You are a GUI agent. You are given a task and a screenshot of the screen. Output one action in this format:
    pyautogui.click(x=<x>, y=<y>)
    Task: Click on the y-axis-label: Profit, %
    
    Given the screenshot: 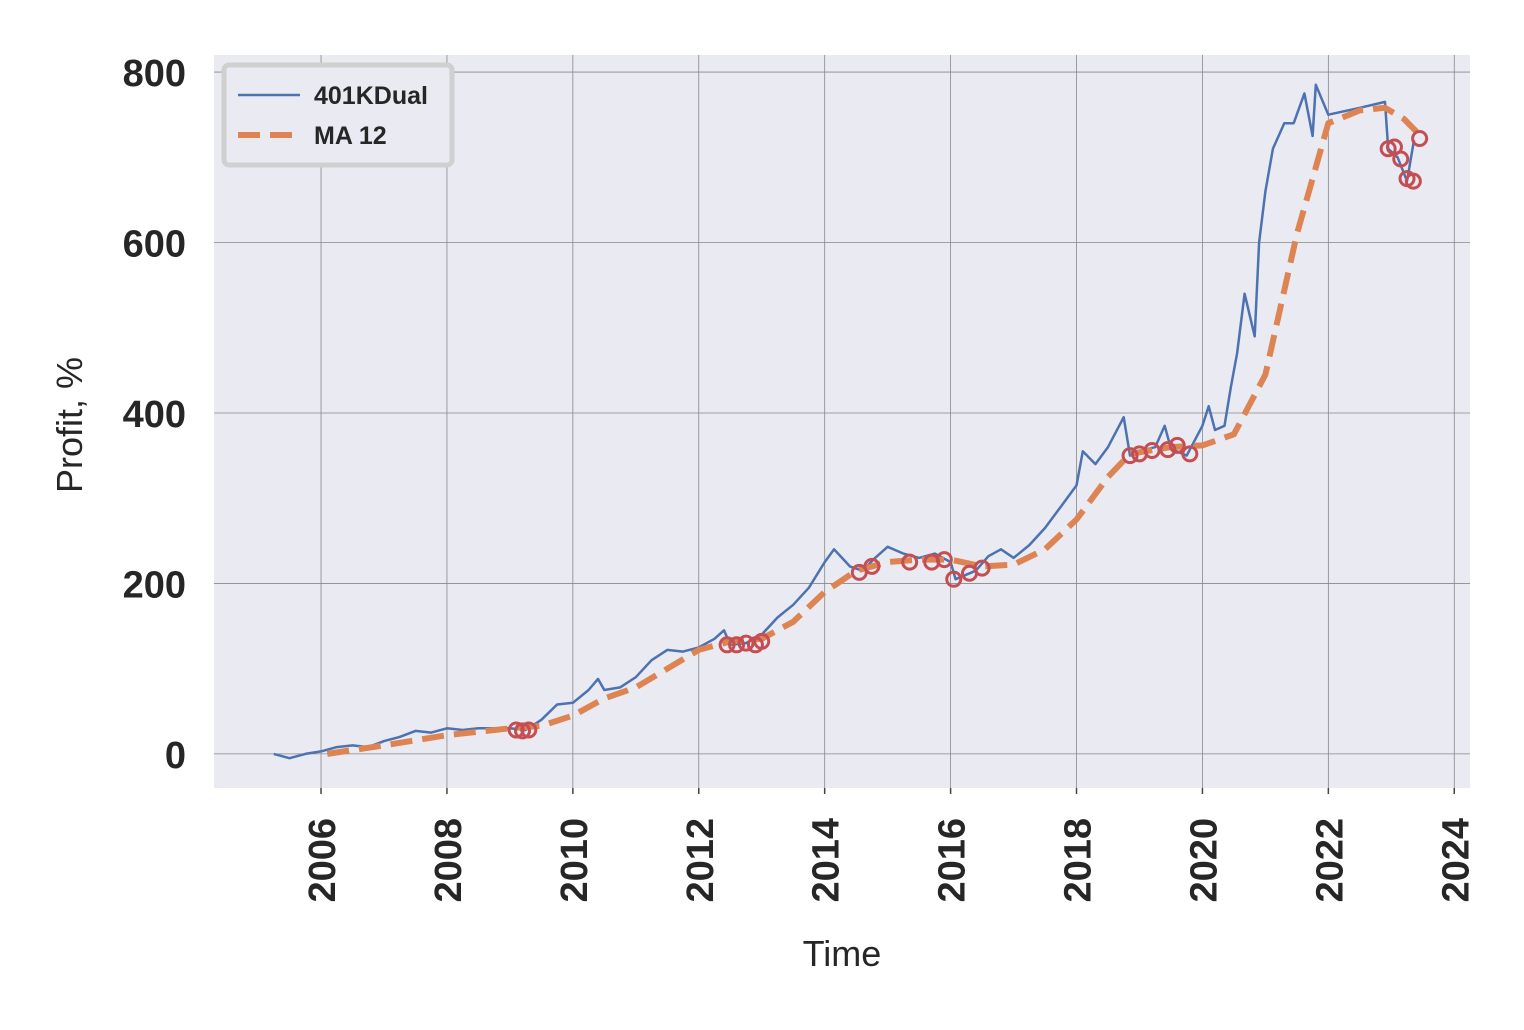 What is the action you would take?
    pyautogui.click(x=69, y=425)
    